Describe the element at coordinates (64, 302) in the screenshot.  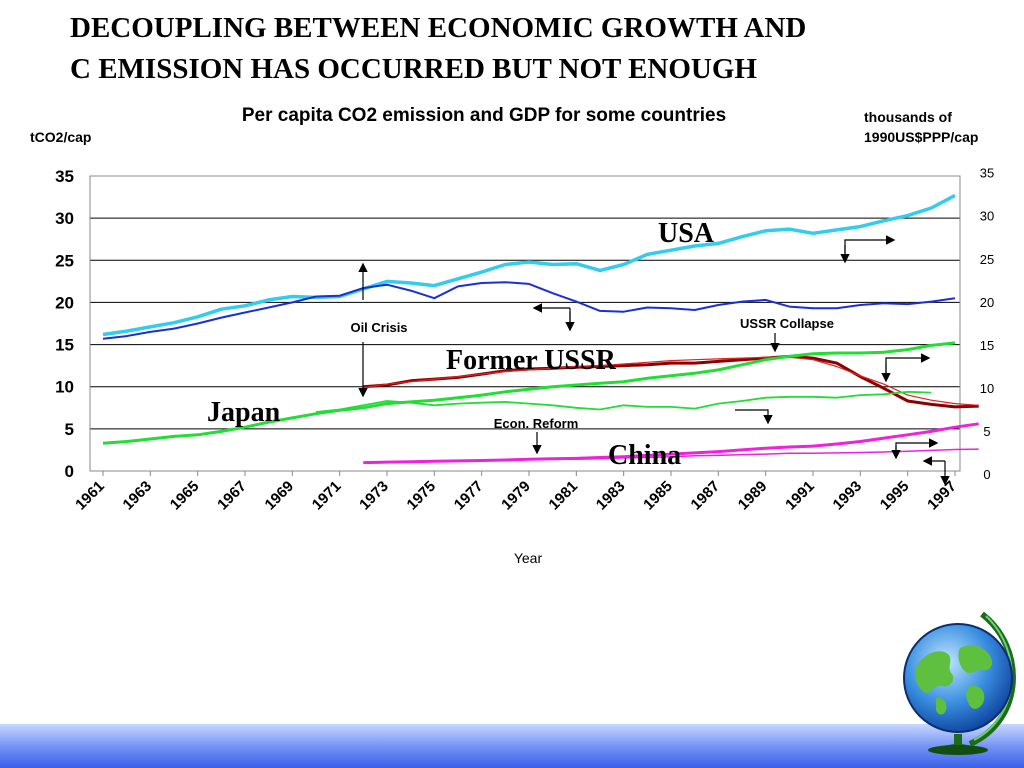
I see `y-tick-label: 20` at that location.